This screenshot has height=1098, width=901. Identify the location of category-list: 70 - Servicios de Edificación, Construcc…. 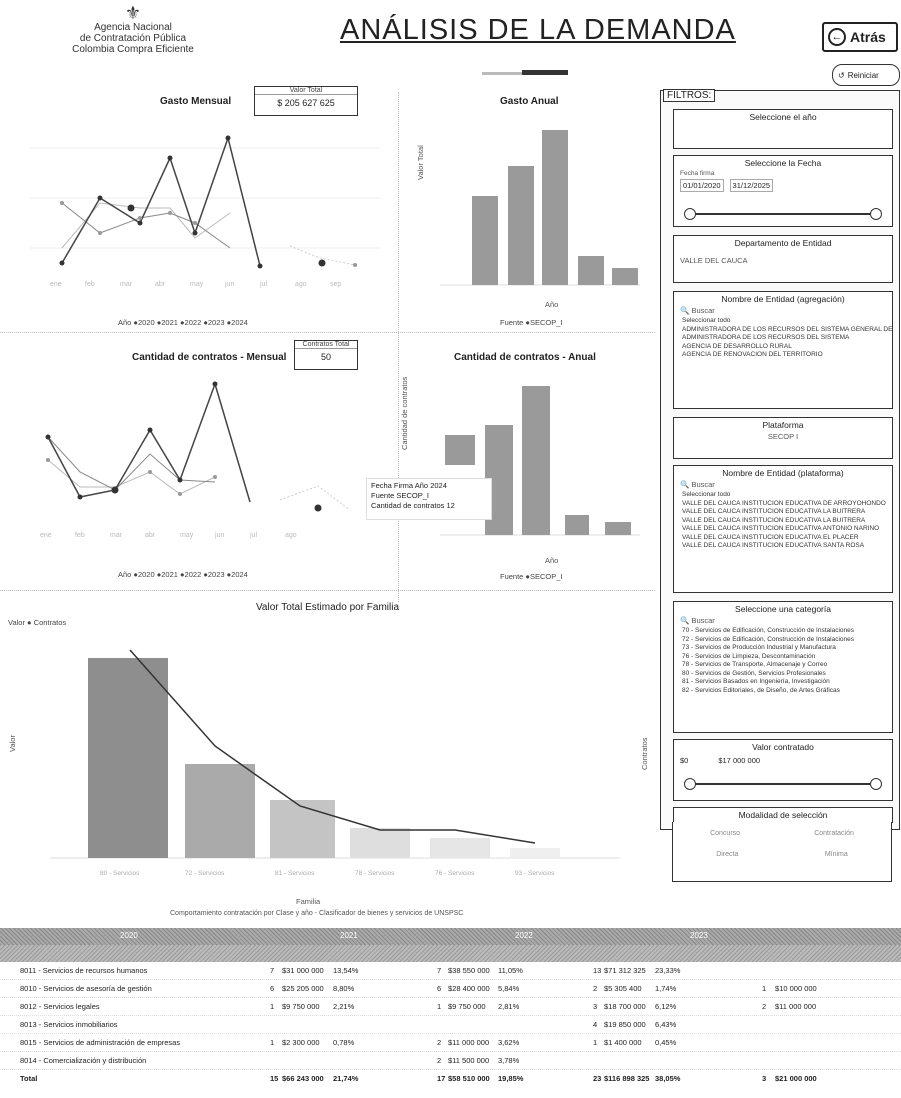
(783, 661).